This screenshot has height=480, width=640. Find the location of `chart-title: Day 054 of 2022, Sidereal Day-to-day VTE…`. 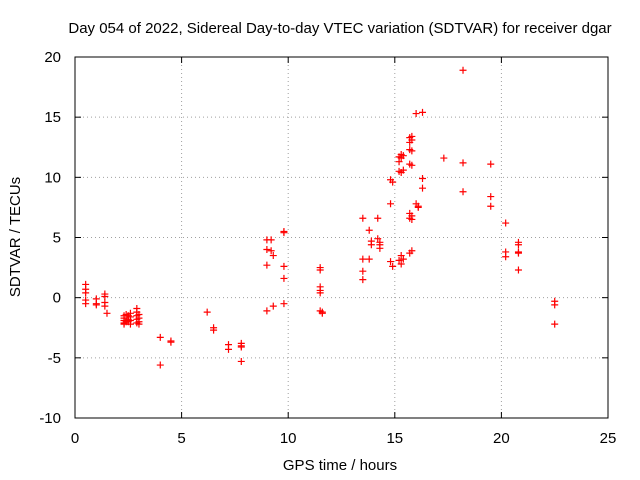

chart-title: Day 054 of 2022, Sidereal Day-to-day VTE… is located at coordinates (339, 28).